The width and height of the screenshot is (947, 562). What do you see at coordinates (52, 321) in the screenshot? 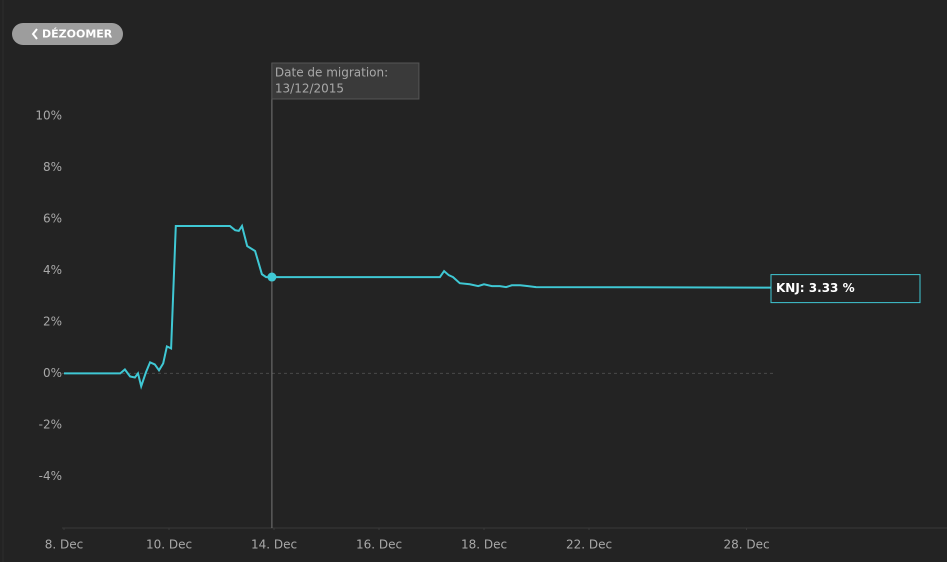
I see `y-tick-label: 2%` at bounding box center [52, 321].